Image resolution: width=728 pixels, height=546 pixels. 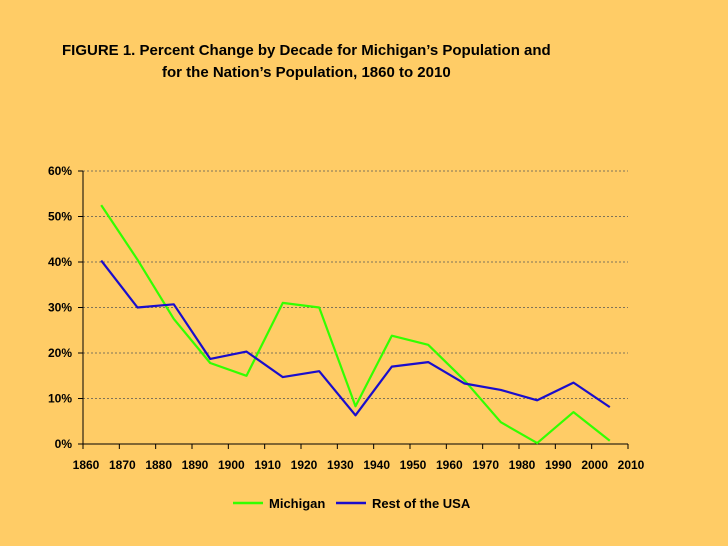 What do you see at coordinates (376, 465) in the screenshot?
I see `x-tick-label: 1940` at bounding box center [376, 465].